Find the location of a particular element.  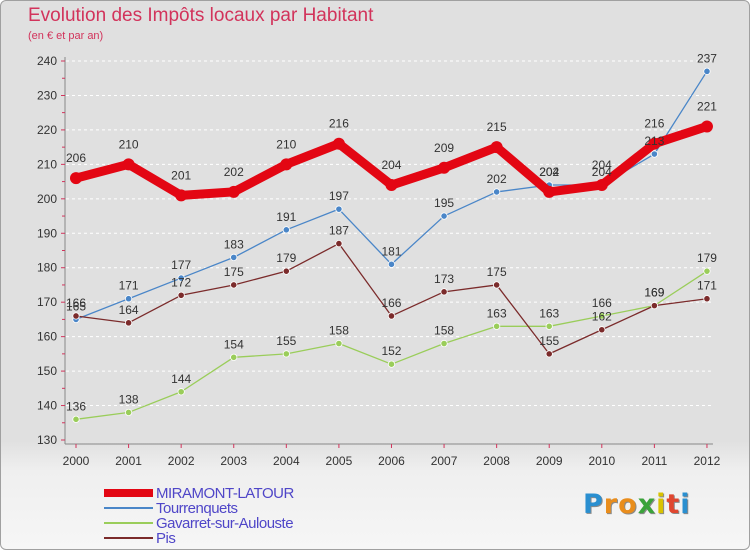

legend-label-gavarret-sur-aulouste: Gavarret-sur-Aulouste is located at coordinates (224, 523).